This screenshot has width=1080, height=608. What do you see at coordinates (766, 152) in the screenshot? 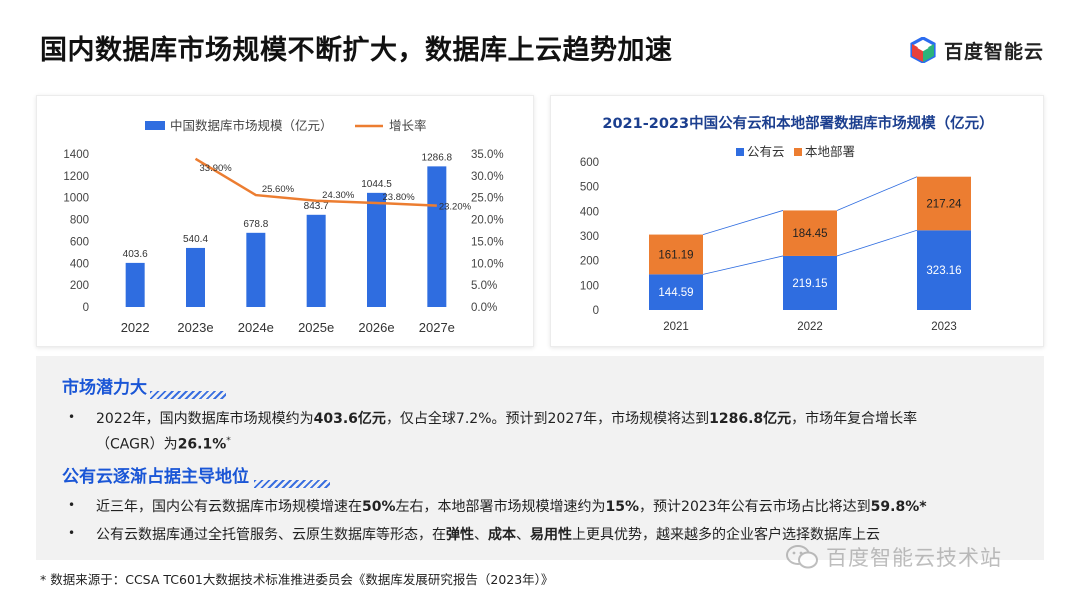
I see `legend-label: 公有云` at bounding box center [766, 152].